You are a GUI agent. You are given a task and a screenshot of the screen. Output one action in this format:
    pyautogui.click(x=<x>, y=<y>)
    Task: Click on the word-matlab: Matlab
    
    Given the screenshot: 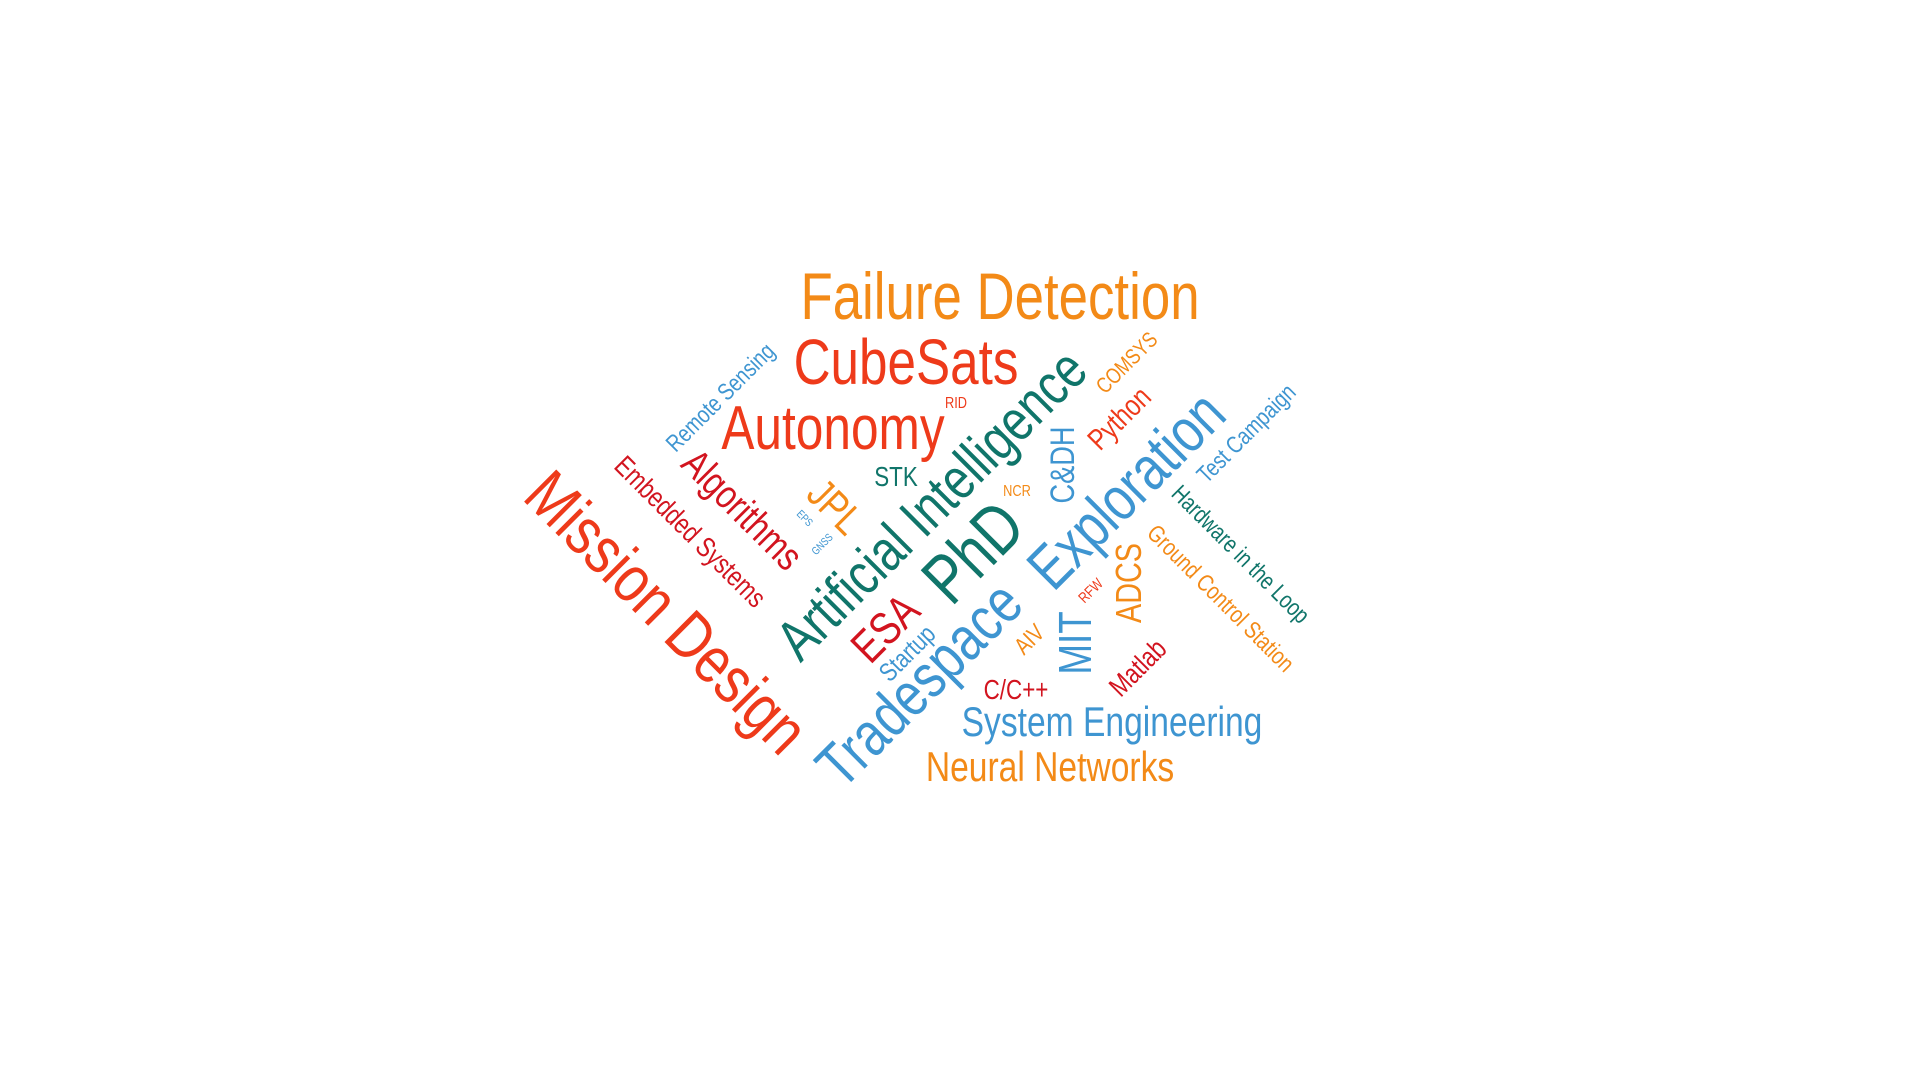 What is the action you would take?
    pyautogui.click(x=1137, y=667)
    